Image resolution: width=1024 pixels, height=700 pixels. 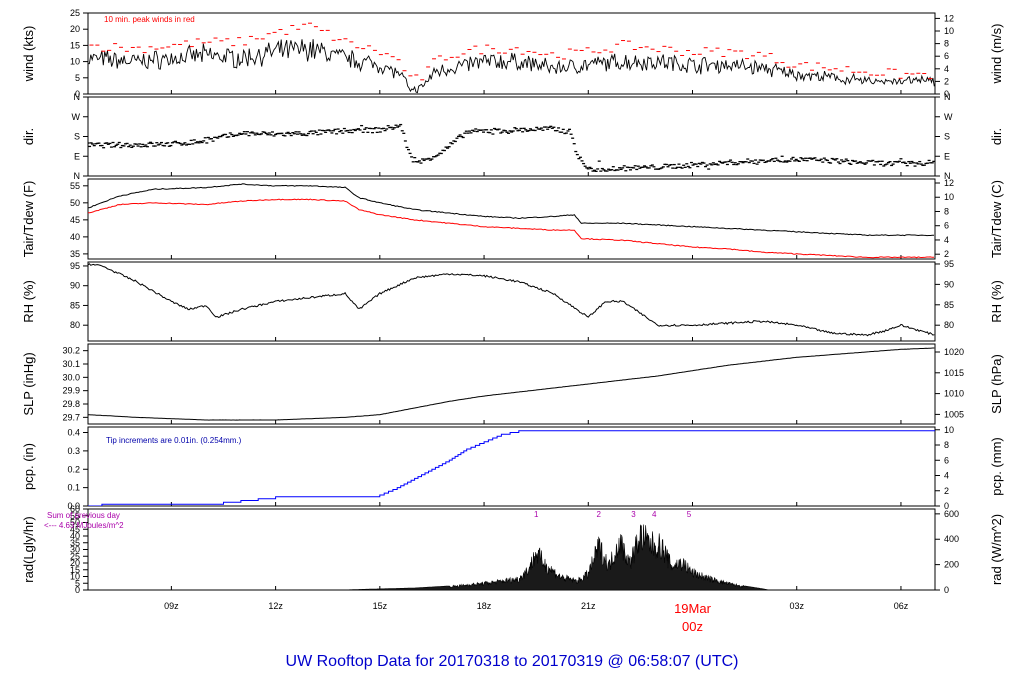 I want to click on rad-ytick-label-left: 45, so click(x=75, y=529).